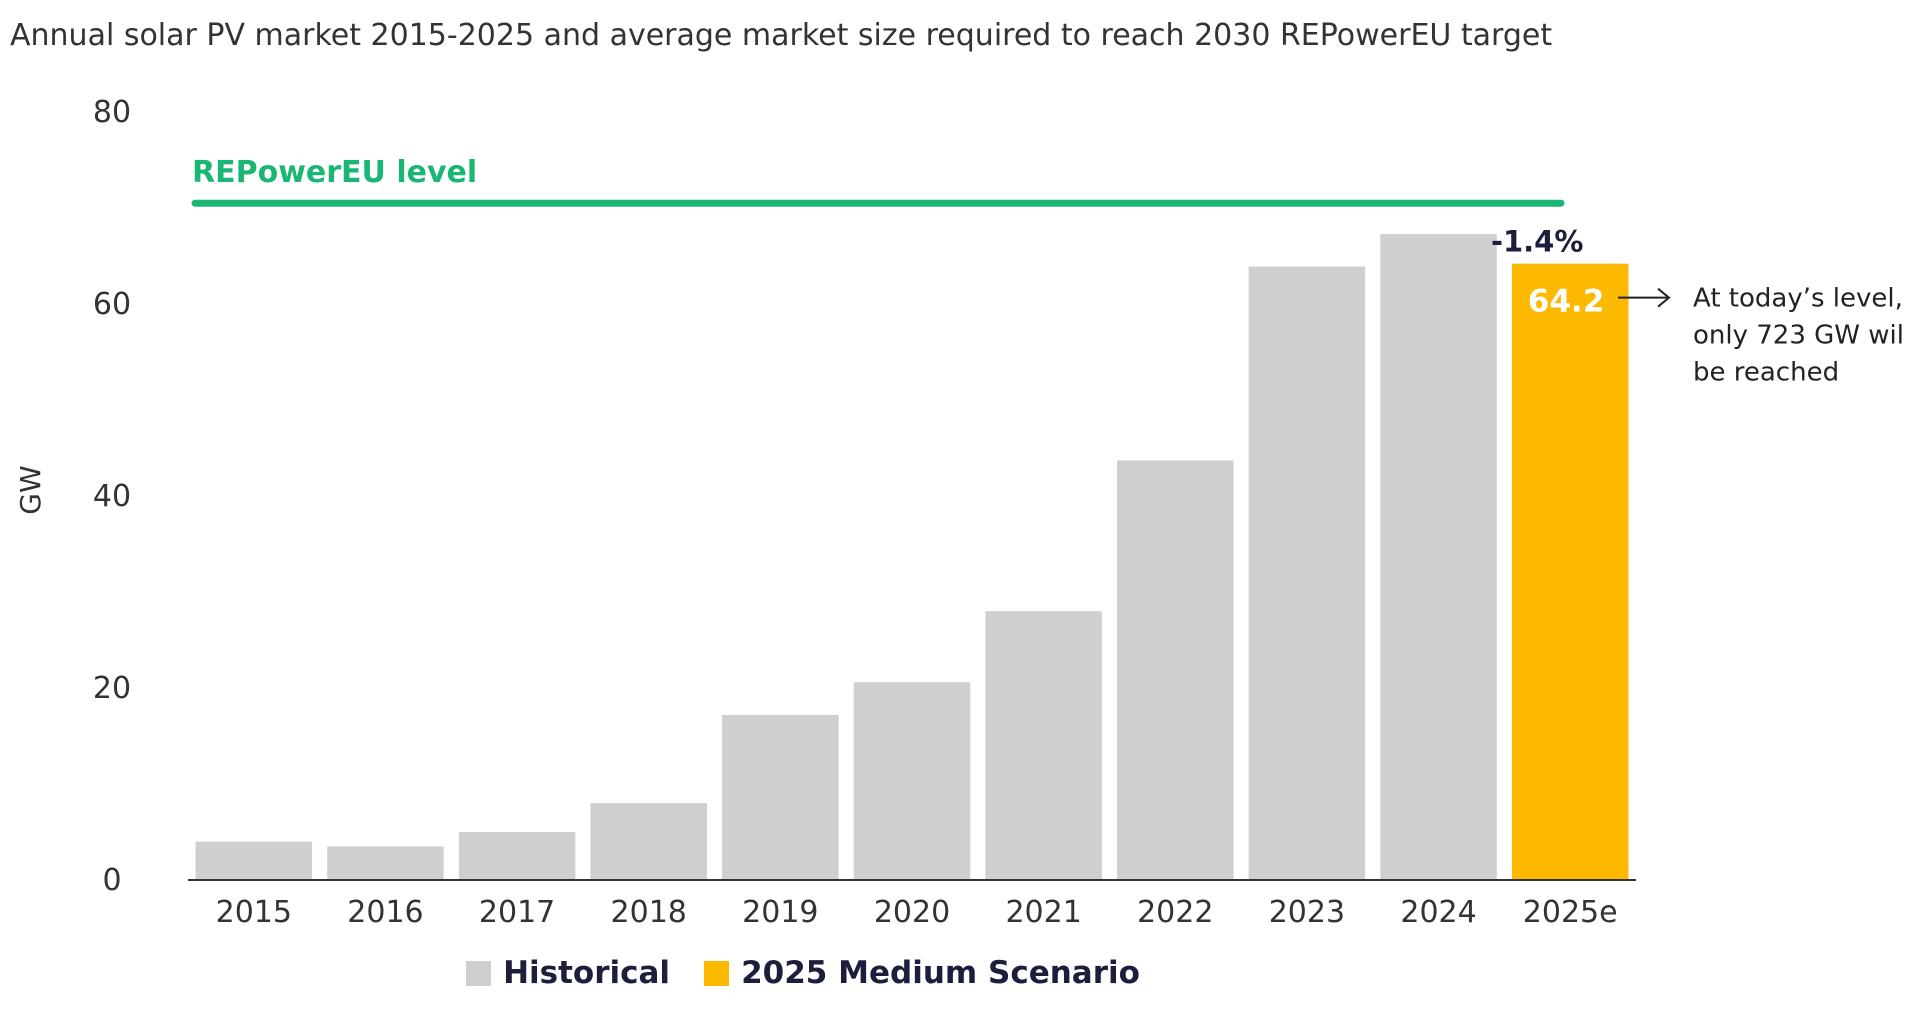 The height and width of the screenshot is (1035, 1906). Describe the element at coordinates (112, 304) in the screenshot. I see `y-tick-label: 60` at that location.